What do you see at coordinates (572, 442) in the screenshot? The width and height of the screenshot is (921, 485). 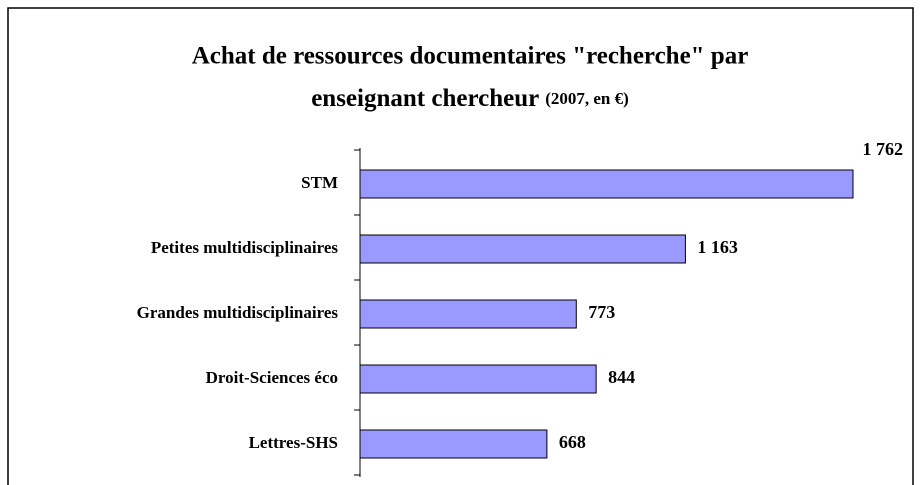 I see `value-label: 668` at bounding box center [572, 442].